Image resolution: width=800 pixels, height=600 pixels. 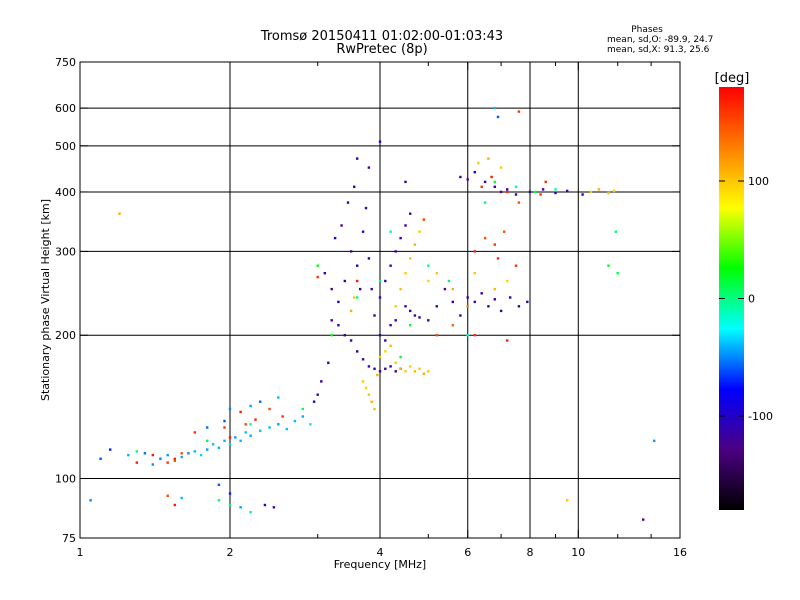 I want to click on chart-title: Tromsø 20150411 01:02:00-01:03:43, so click(x=381, y=36).